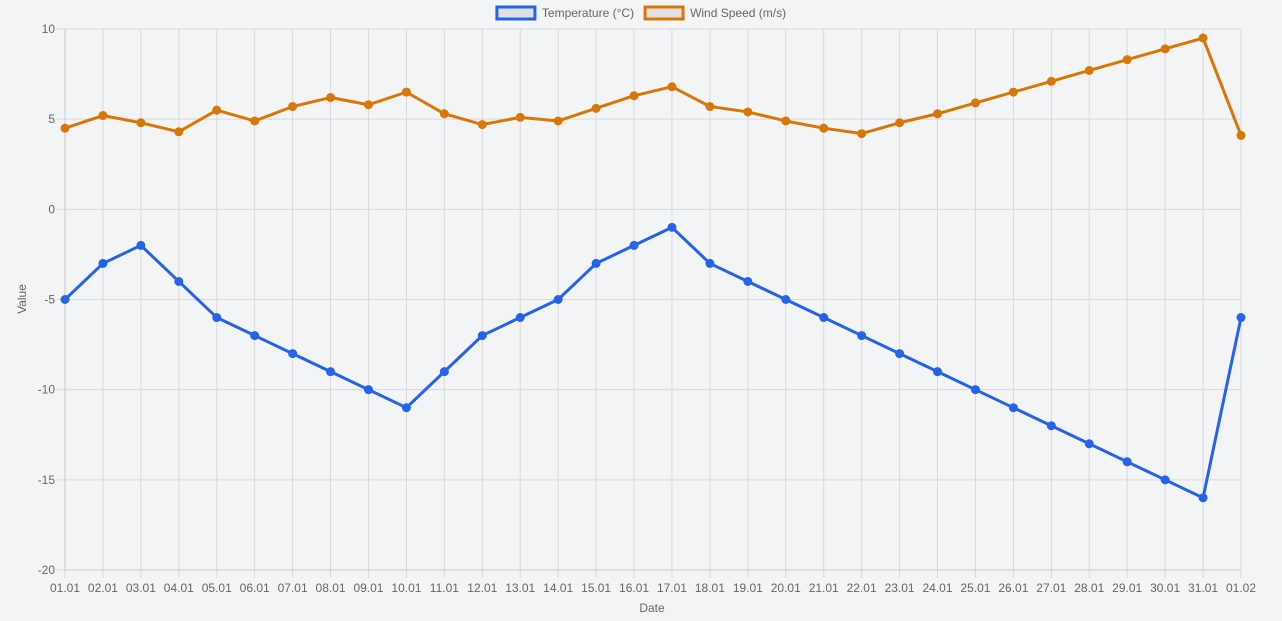 This screenshot has height=621, width=1282. What do you see at coordinates (824, 588) in the screenshot?
I see `x-tick-label: 21.01` at bounding box center [824, 588].